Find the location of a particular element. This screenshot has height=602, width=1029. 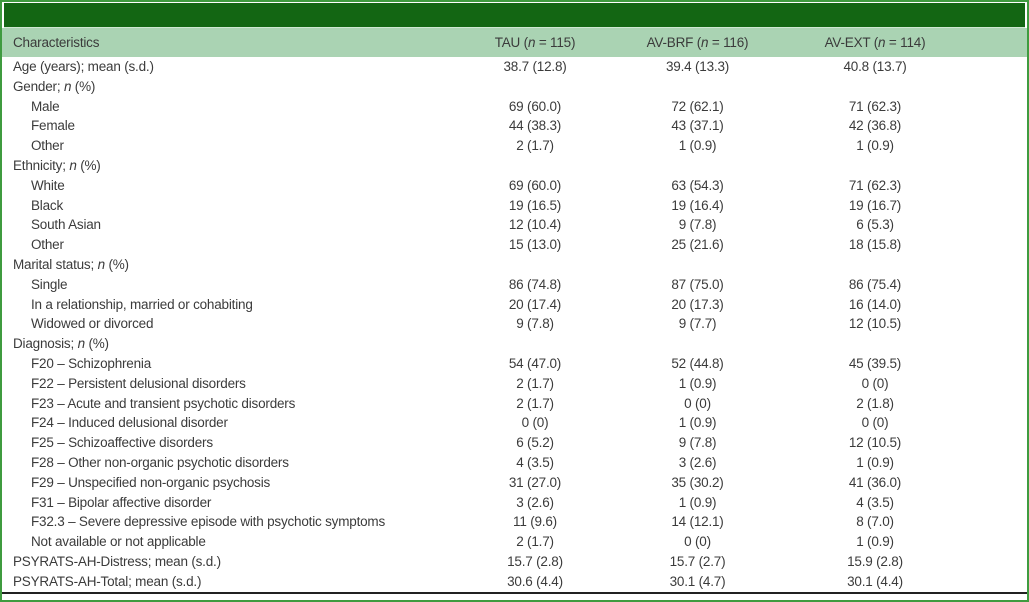

row-label-text: PSYRATS-AH-Total; mean (s.d.) is located at coordinates (107, 581).